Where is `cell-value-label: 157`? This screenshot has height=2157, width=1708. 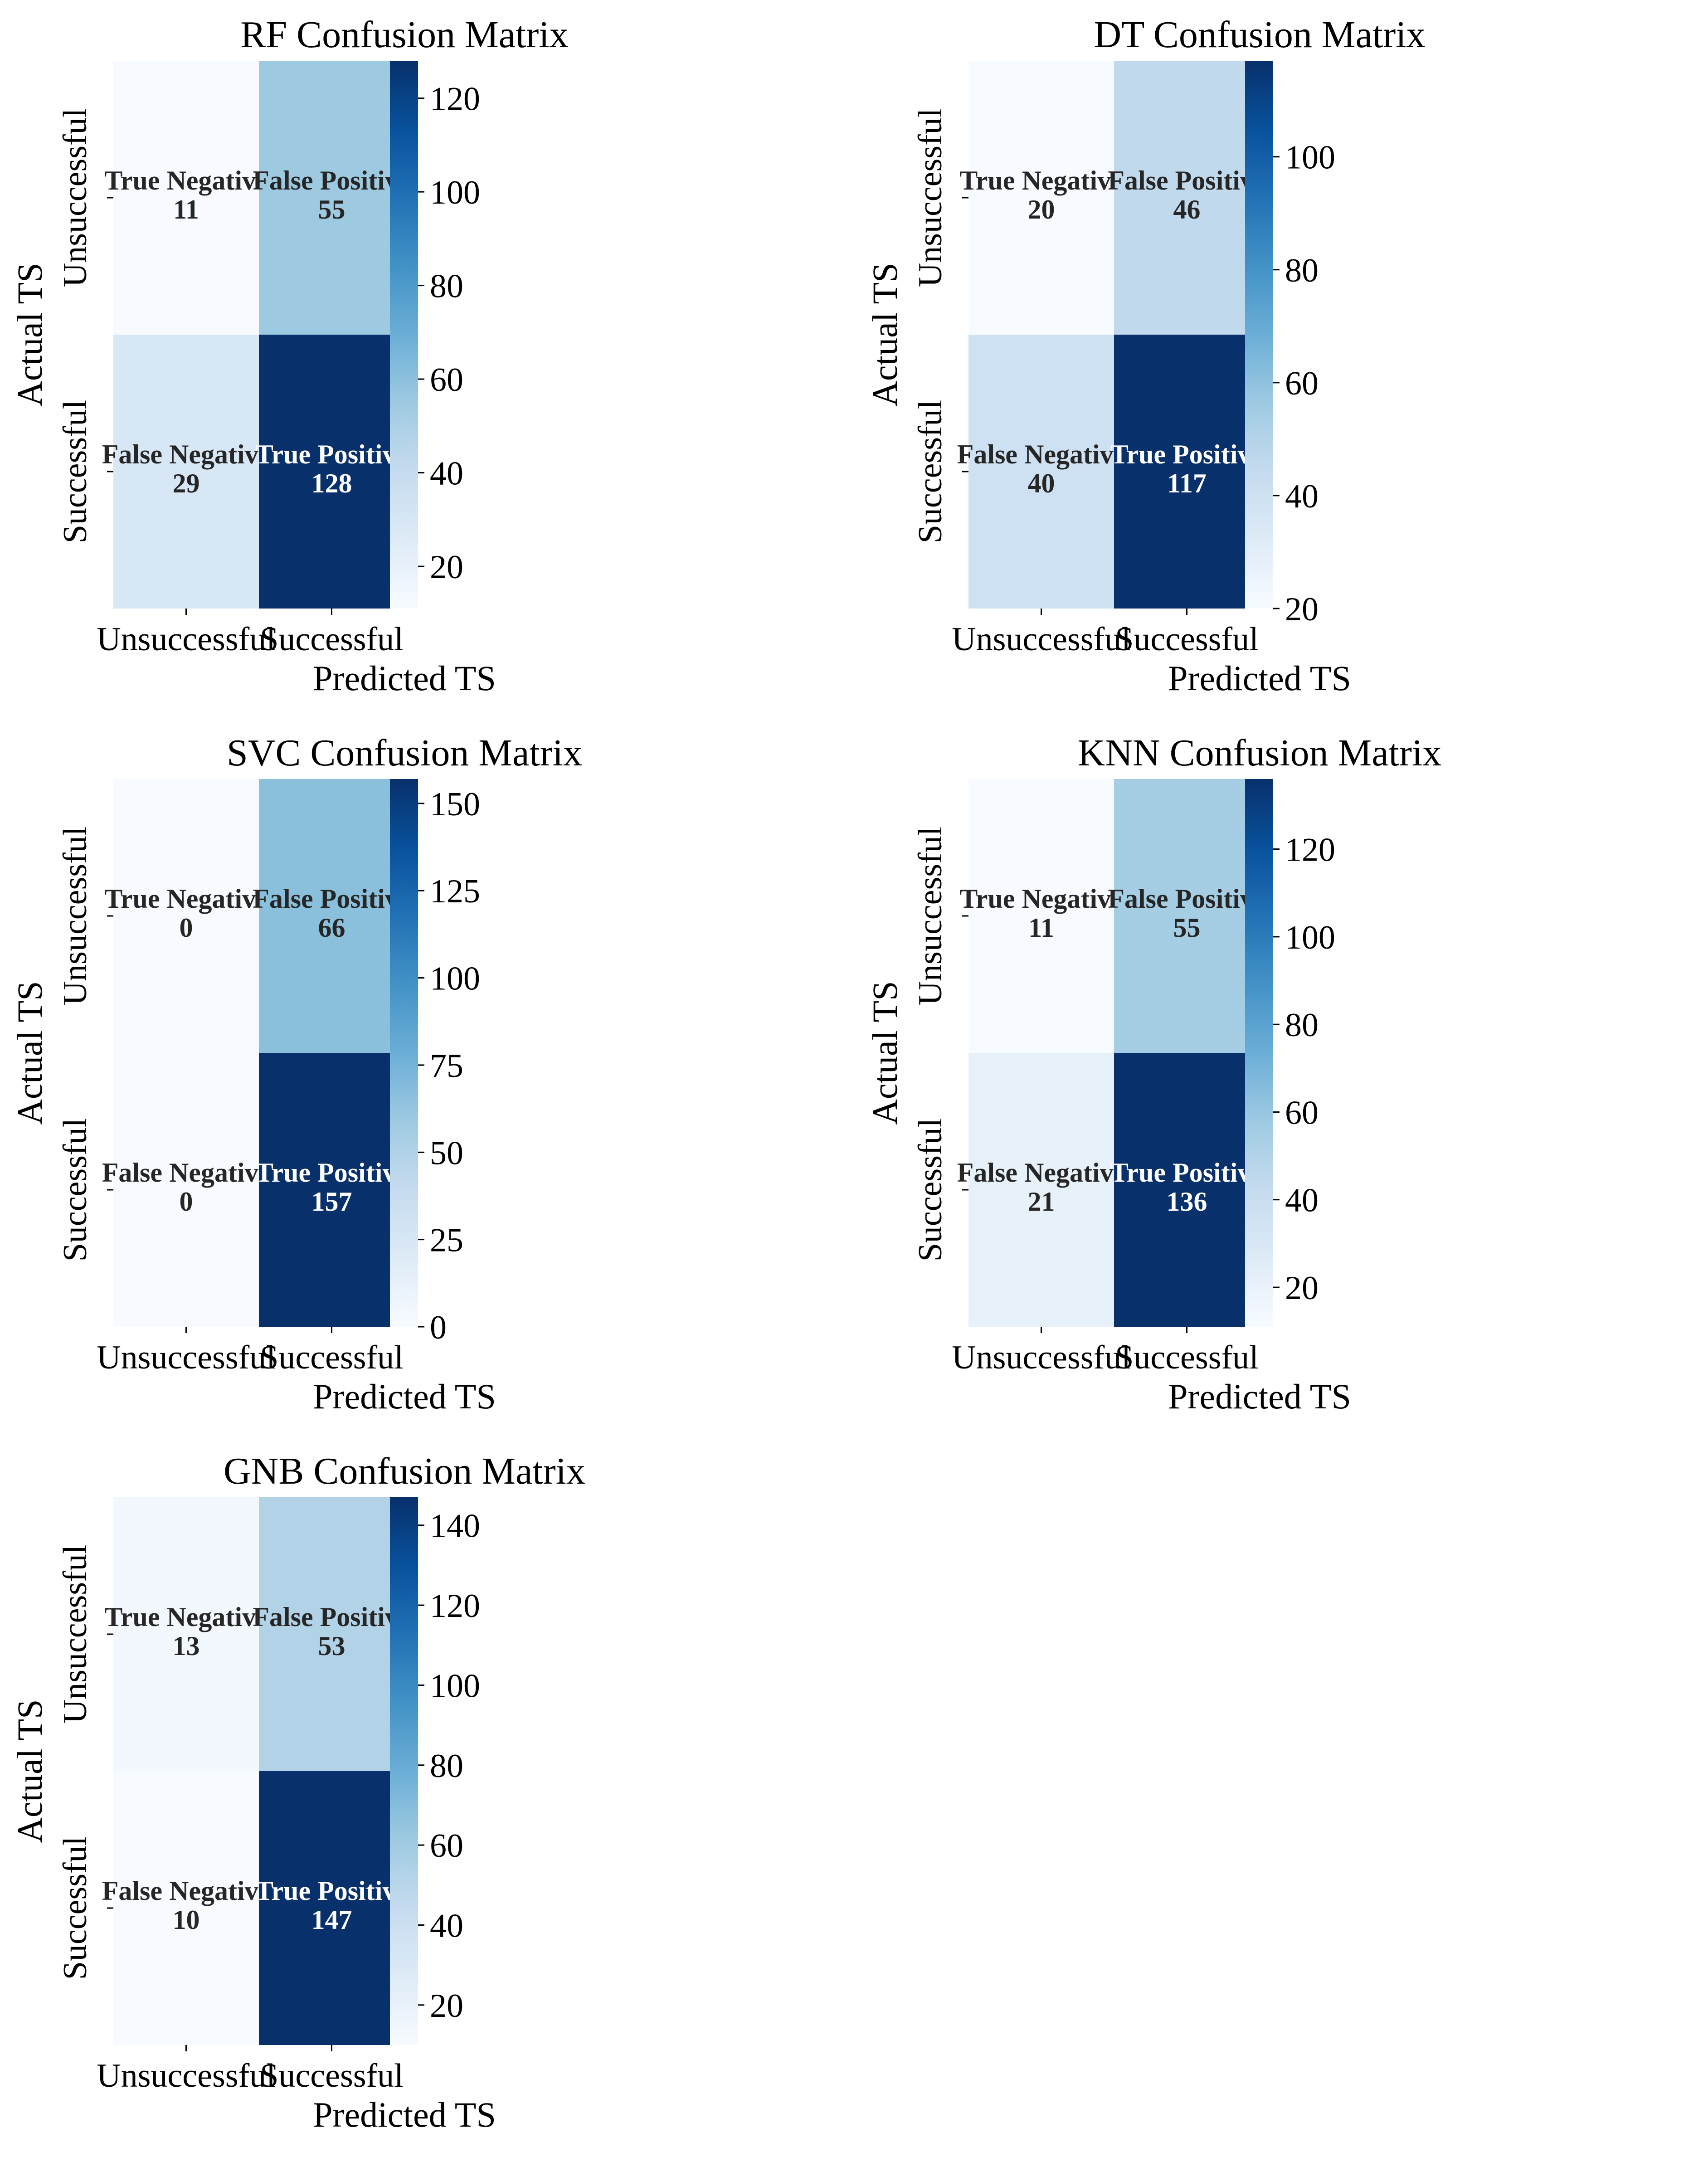 cell-value-label: 157 is located at coordinates (331, 1202).